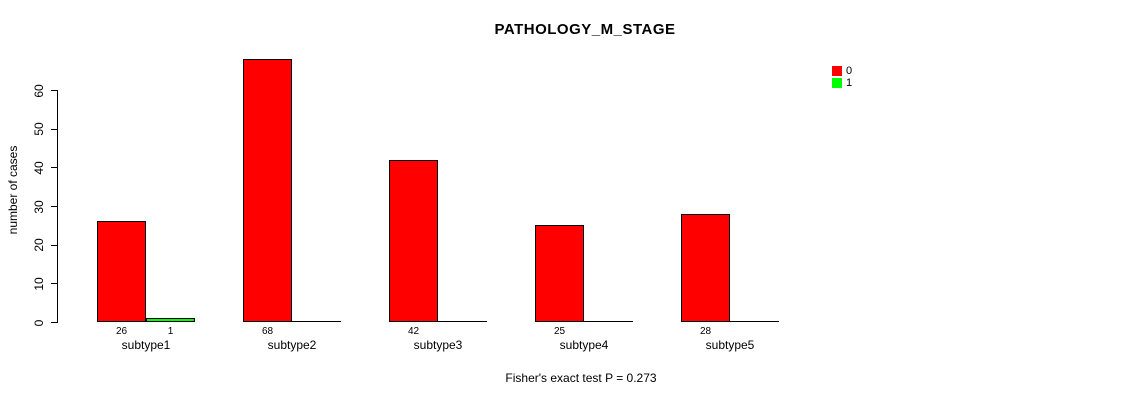 This screenshot has height=400, width=1140. Describe the element at coordinates (146, 345) in the screenshot. I see `x-category-label: subtype1` at that location.